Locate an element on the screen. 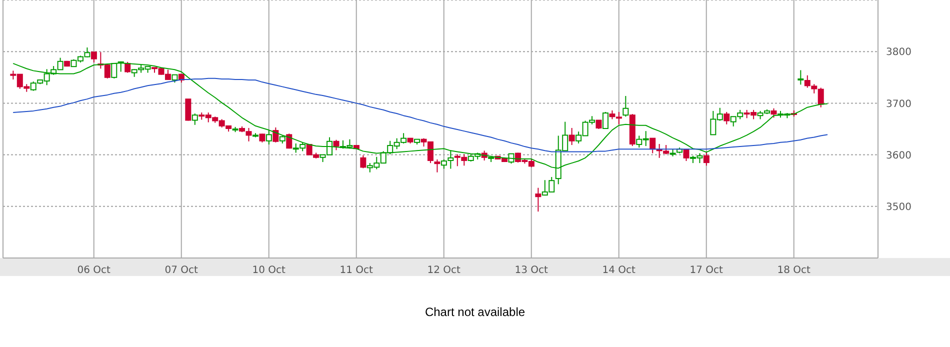 The image size is (950, 347). y-tick-label: 3800 is located at coordinates (899, 52).